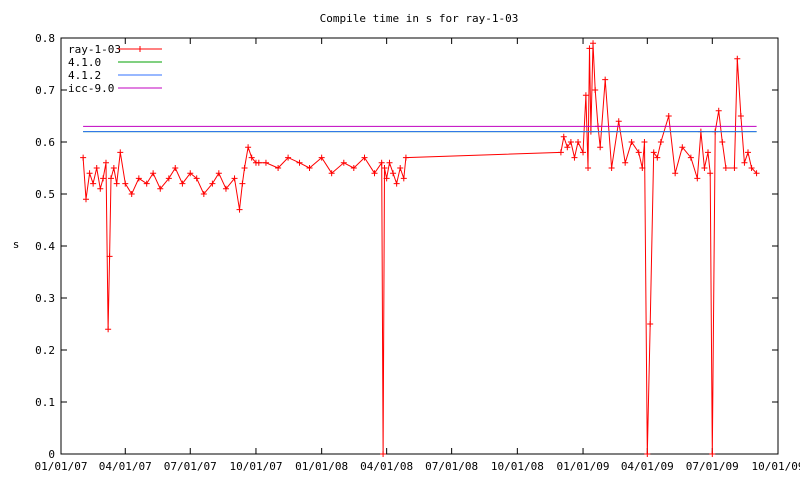 The height and width of the screenshot is (480, 800). I want to click on x-tick-label: 10/01/07, so click(255, 466).